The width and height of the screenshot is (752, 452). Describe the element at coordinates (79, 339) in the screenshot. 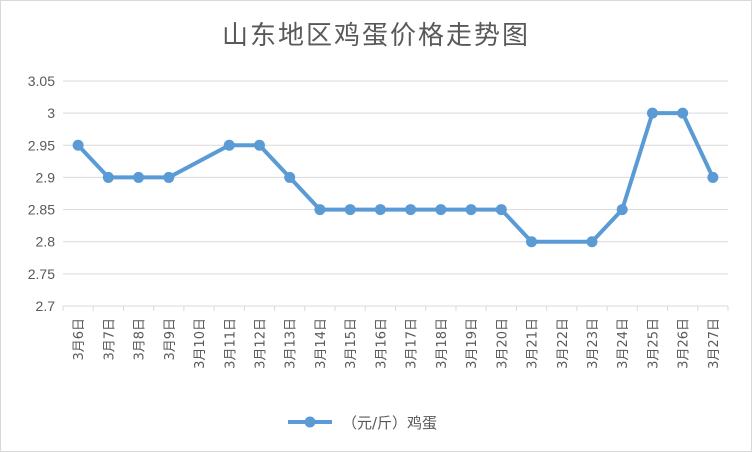

I see `x-tick-label: 3月6日` at that location.